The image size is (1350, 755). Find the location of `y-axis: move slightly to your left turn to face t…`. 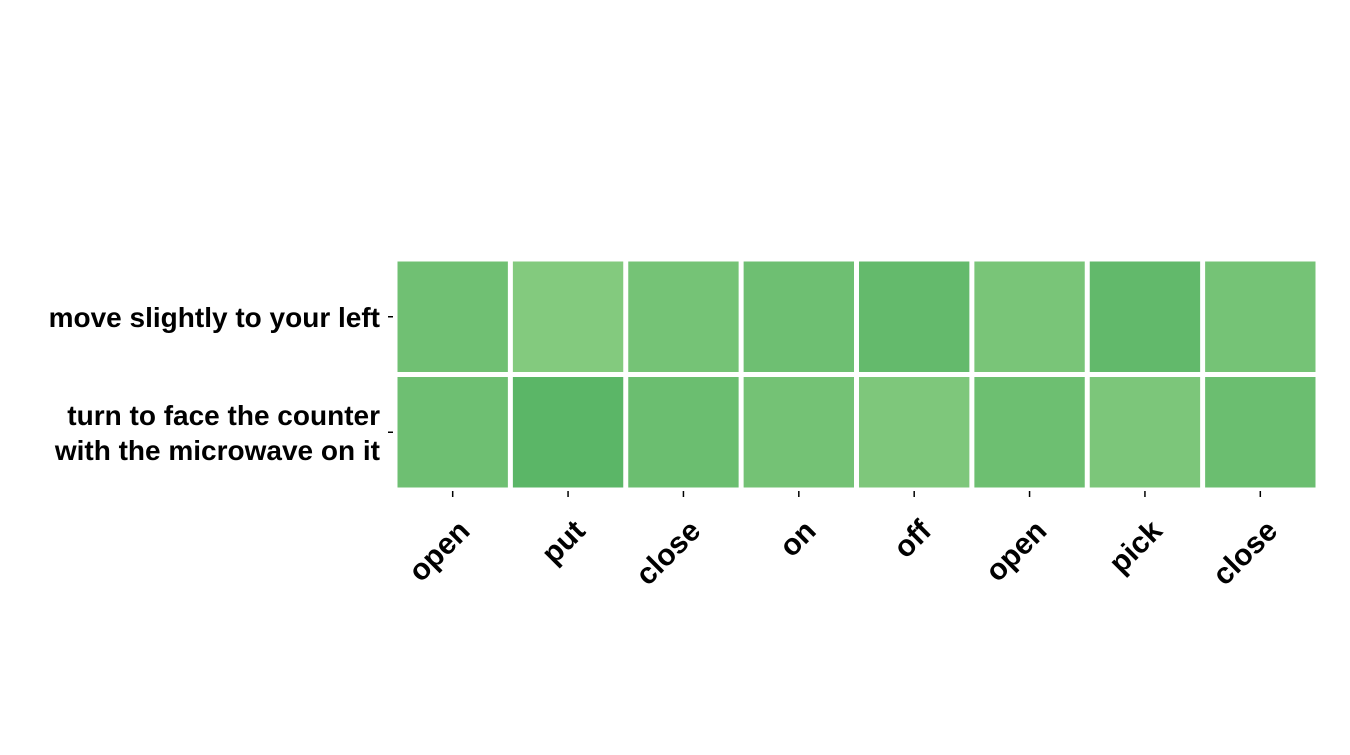

y-axis: move slightly to your left turn to face t… is located at coordinates (221, 384).